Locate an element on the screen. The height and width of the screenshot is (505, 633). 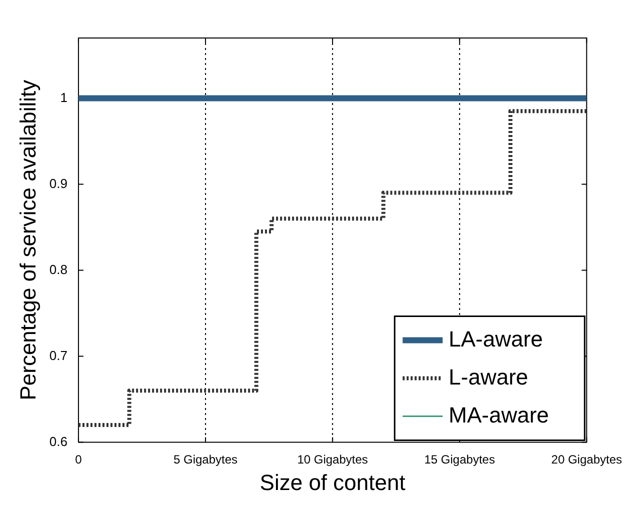
y-tick-label: 0.9 is located at coordinates (58, 183).